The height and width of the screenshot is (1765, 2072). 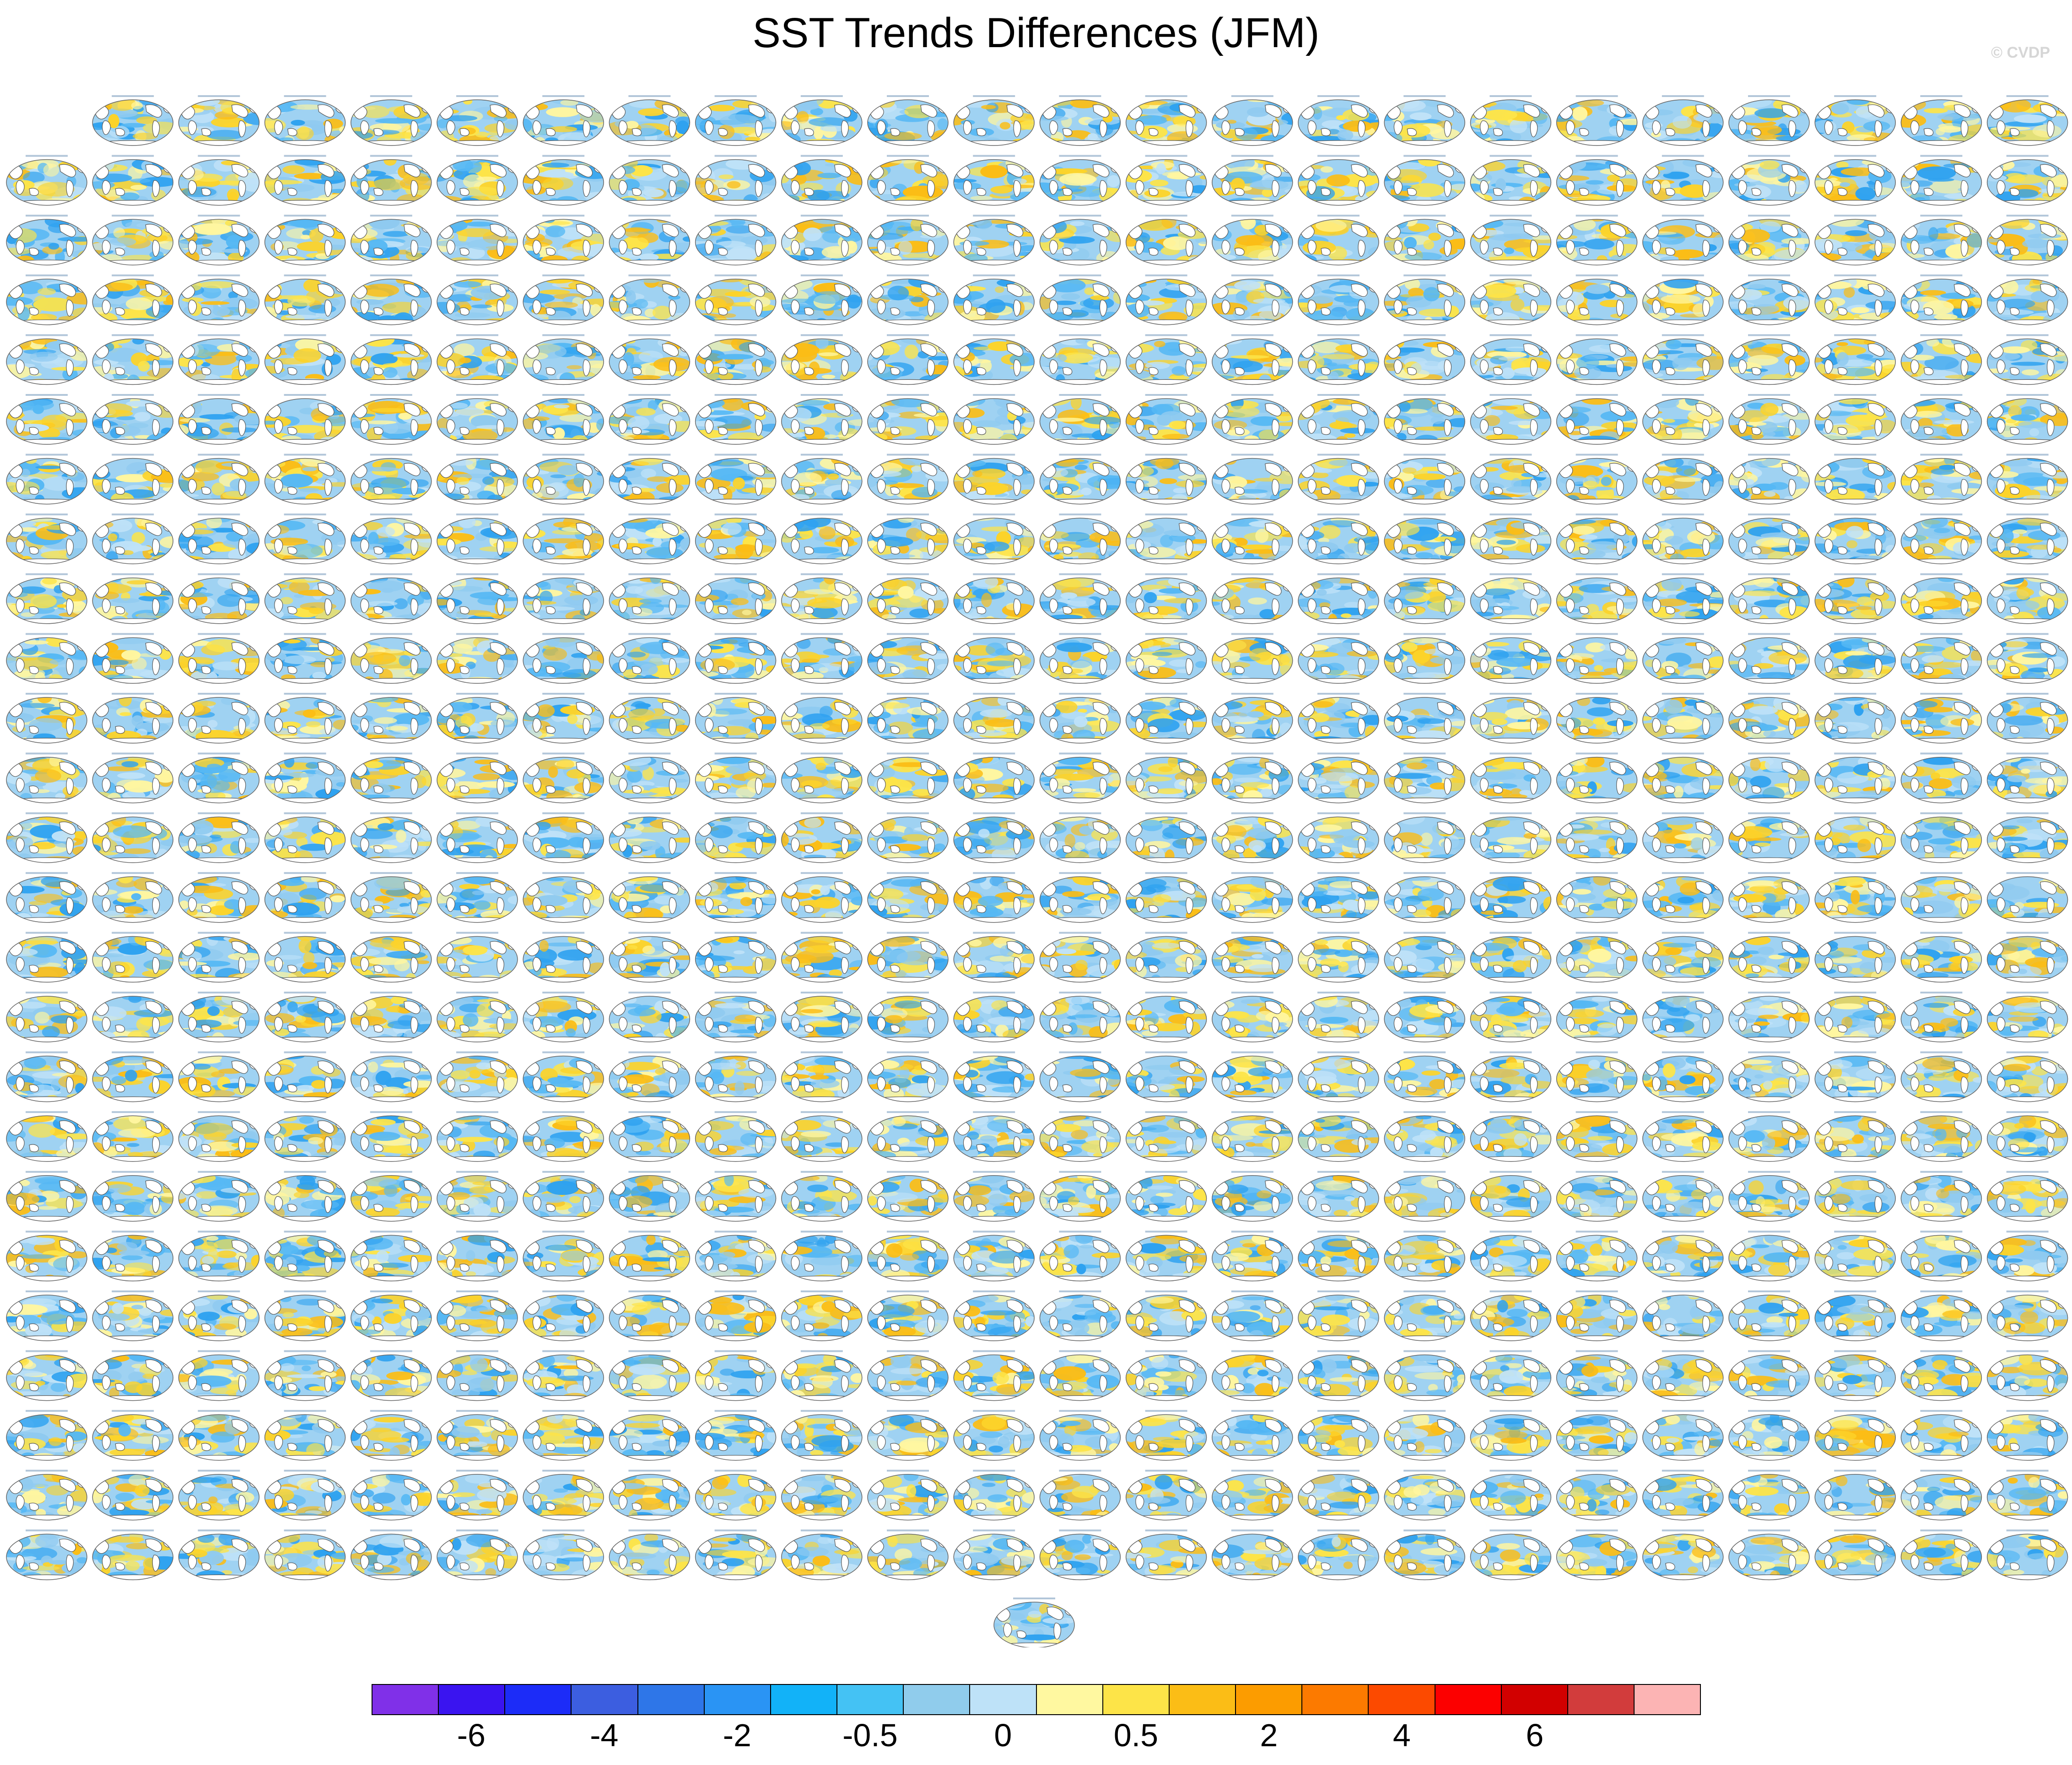 I want to click on colorbar-tick-label: -4, so click(x=604, y=1736).